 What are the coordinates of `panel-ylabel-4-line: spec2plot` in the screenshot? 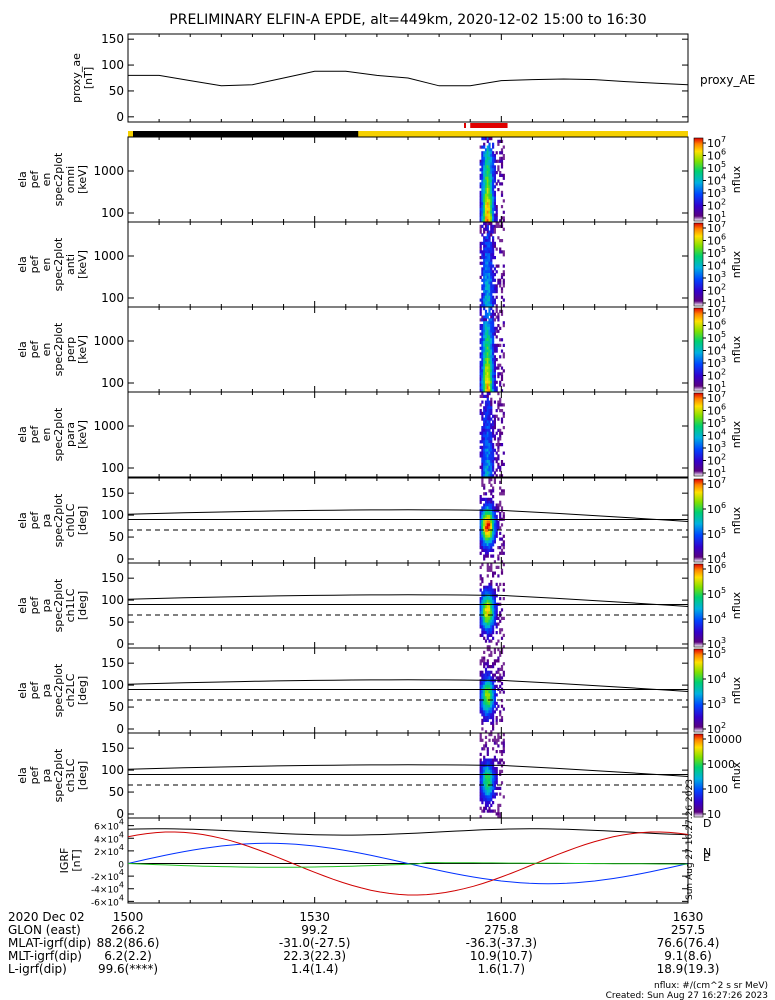 It's located at (58, 520).